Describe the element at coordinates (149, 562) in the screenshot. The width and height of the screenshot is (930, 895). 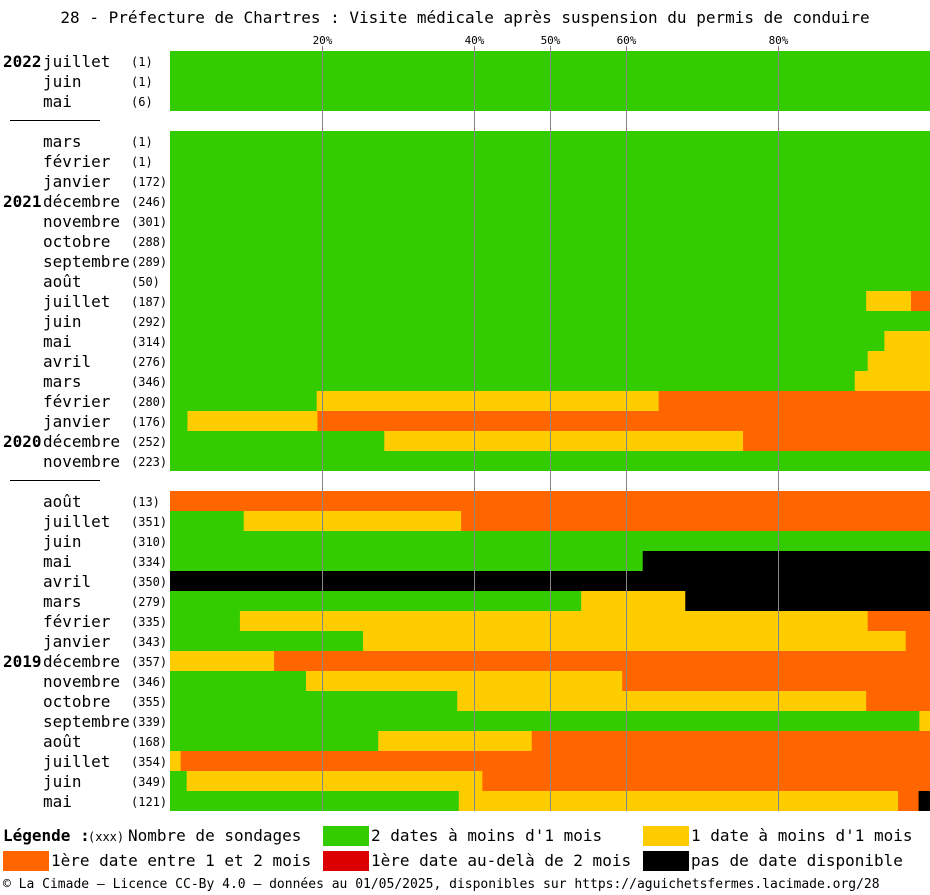
I see `count-label: (334)` at that location.